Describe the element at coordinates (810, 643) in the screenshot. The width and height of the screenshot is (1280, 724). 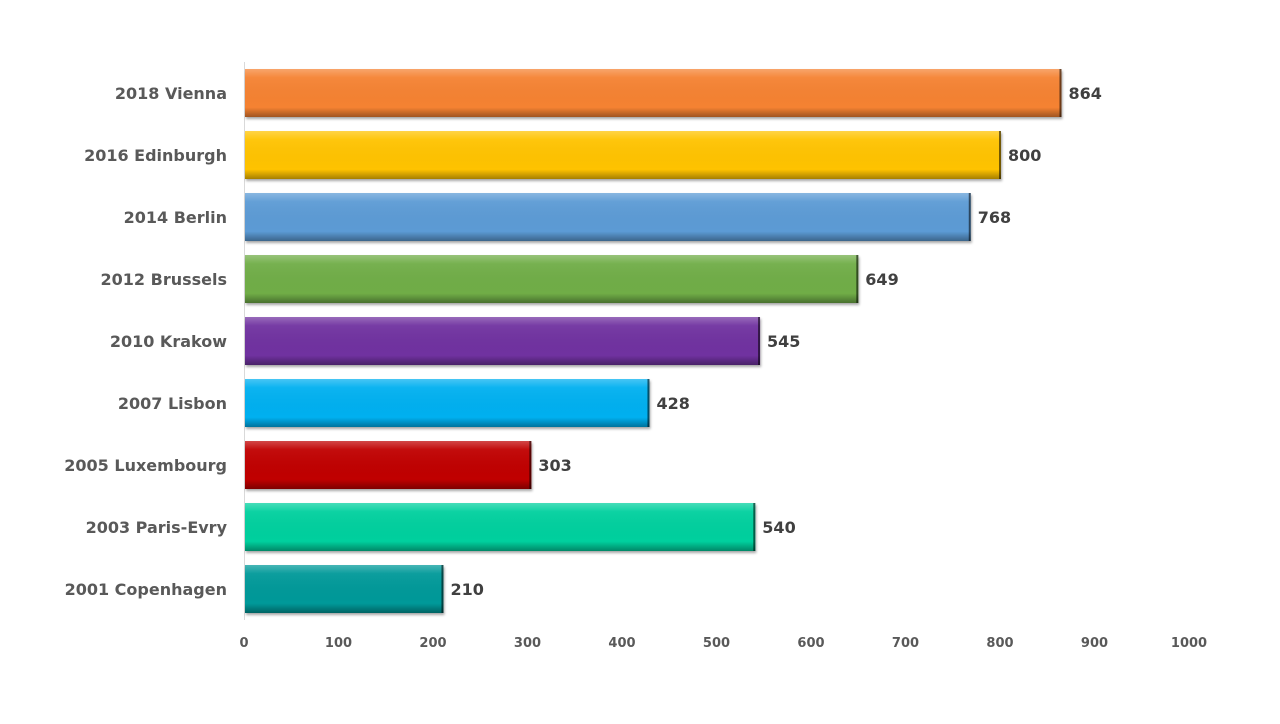
I see `x-tick-label: 600` at that location.